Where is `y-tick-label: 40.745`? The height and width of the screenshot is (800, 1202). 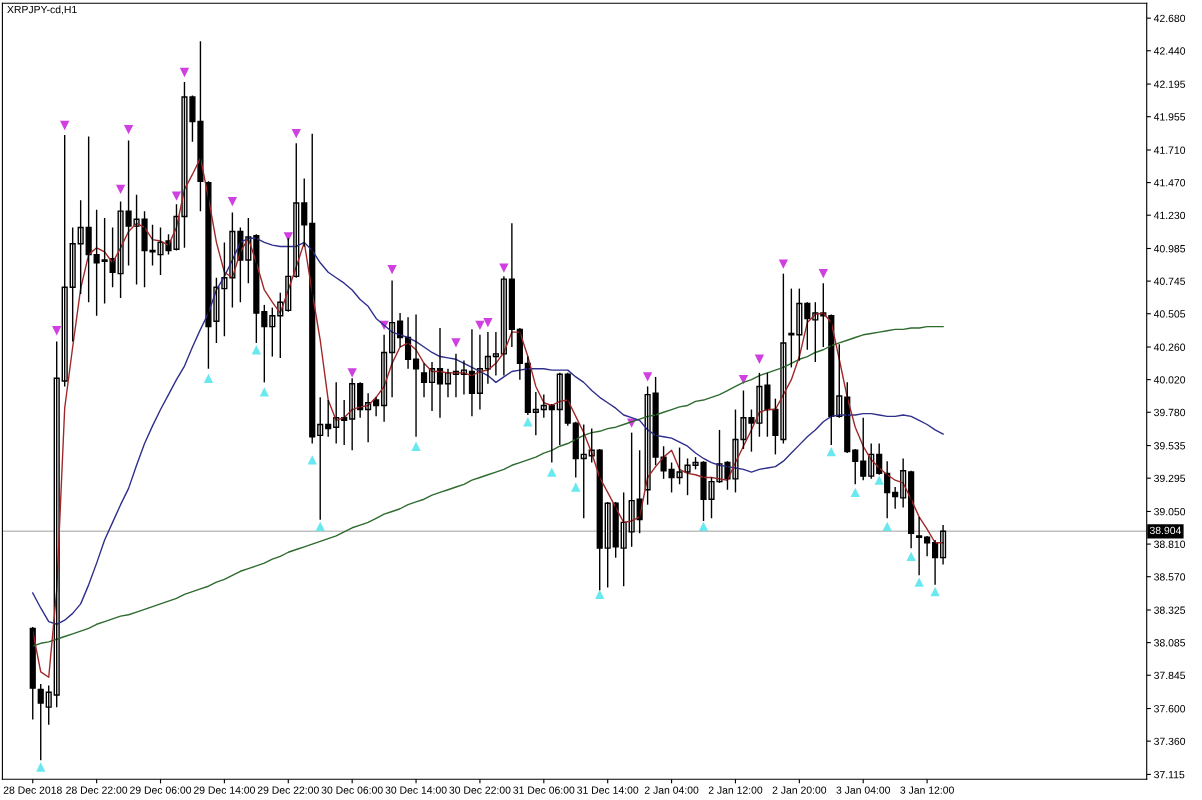
y-tick-label: 40.745 is located at coordinates (1169, 281).